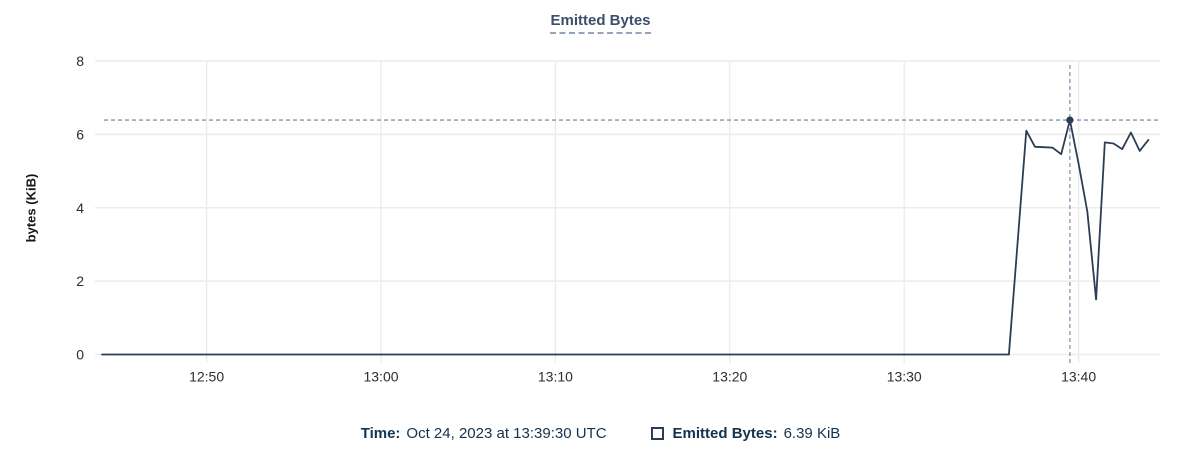 This screenshot has width=1201, height=470. Describe the element at coordinates (1078, 377) in the screenshot. I see `x-tick-label-1340: 13:40` at that location.